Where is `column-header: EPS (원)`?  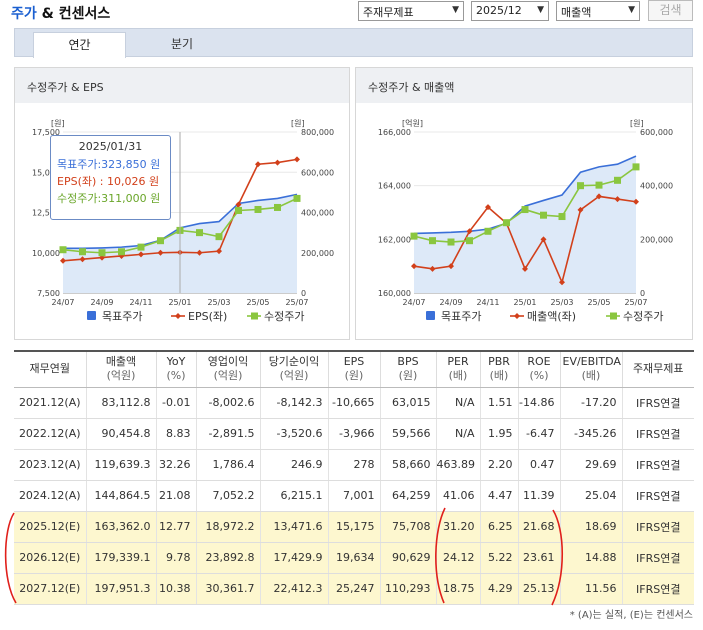
column-header: EPS (원) is located at coordinates (353, 369).